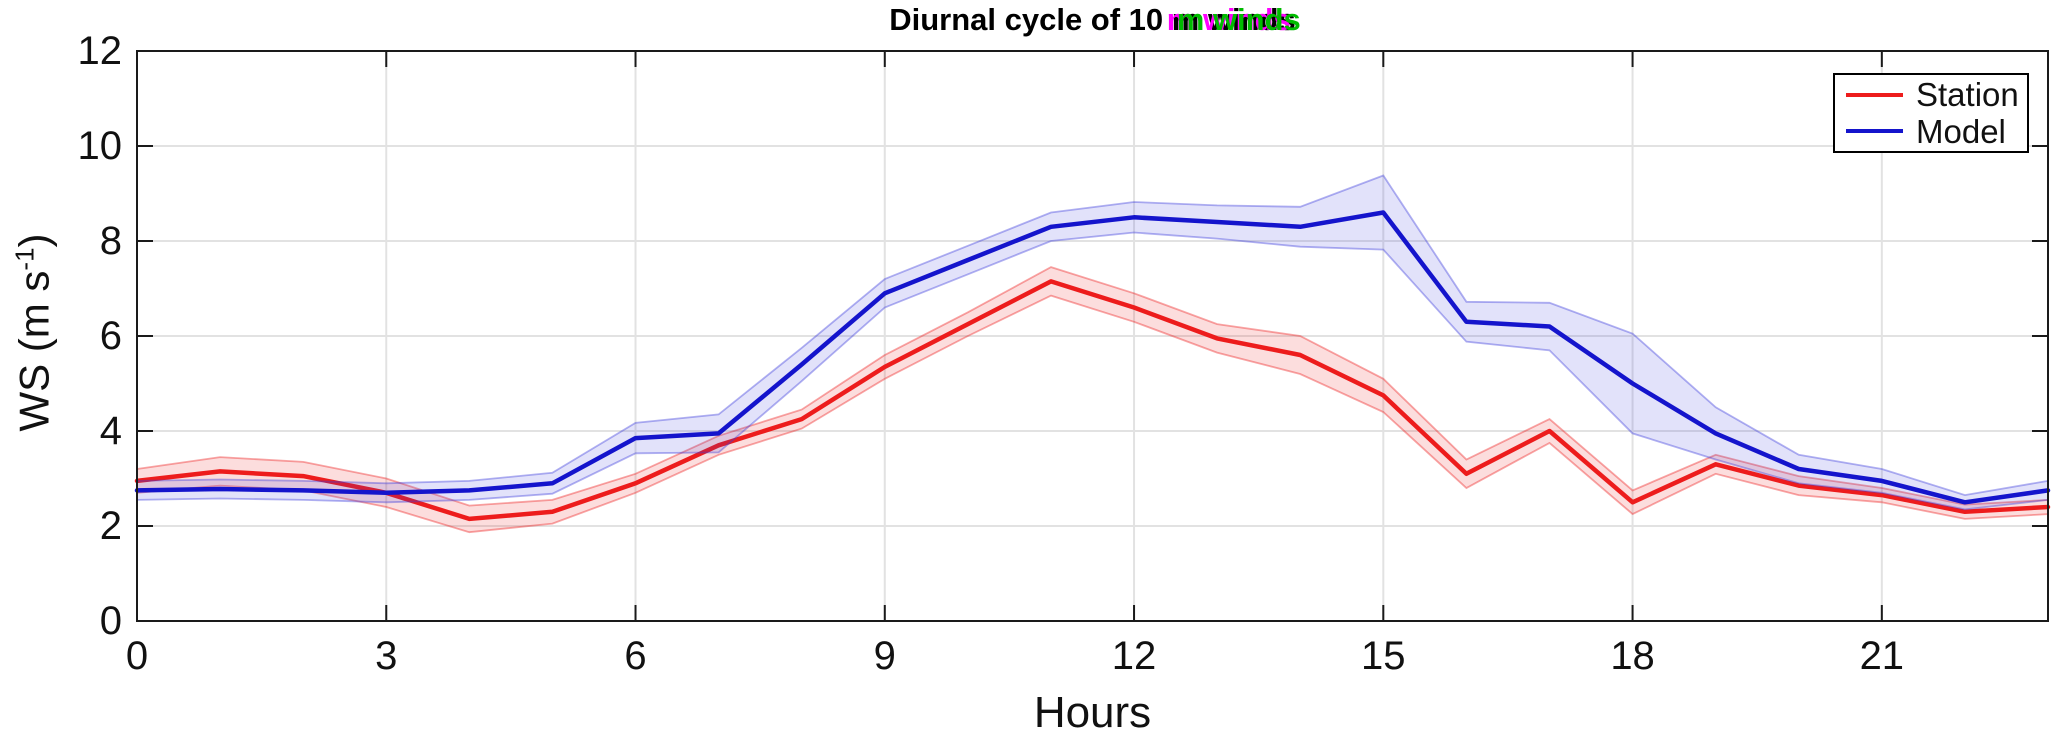  What do you see at coordinates (110, 241) in the screenshot?
I see `y-tick-label: 8` at bounding box center [110, 241].